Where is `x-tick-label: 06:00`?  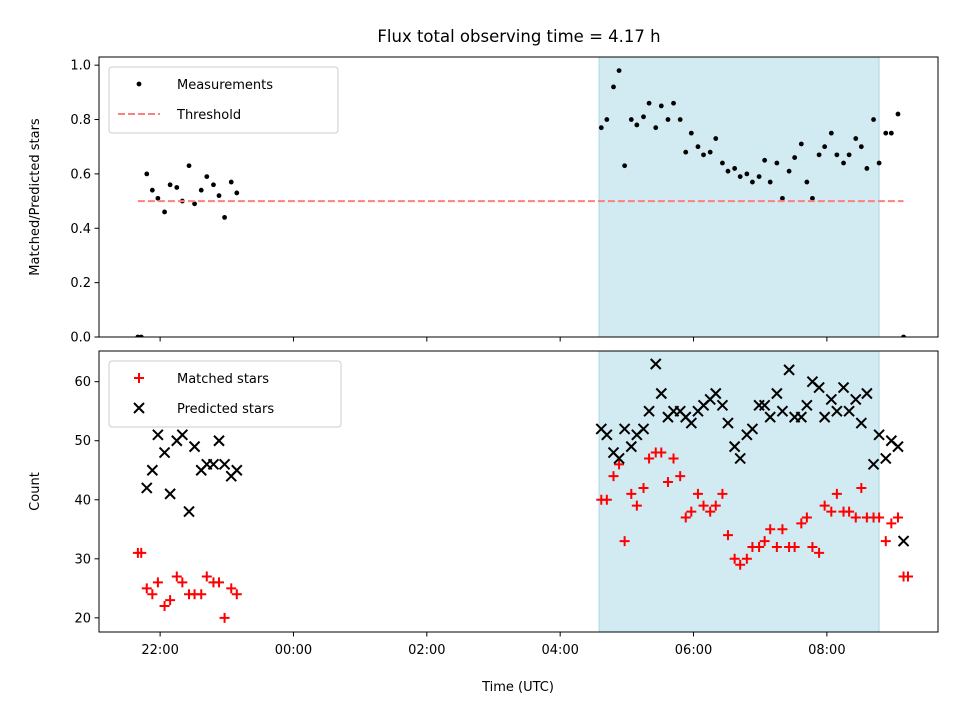 x-tick-label: 06:00 is located at coordinates (693, 650).